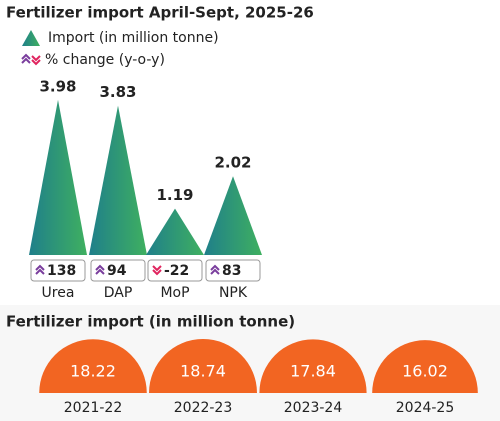 This screenshot has height=421, width=500. I want to click on legend-label: % change (y-o-y), so click(105, 60).